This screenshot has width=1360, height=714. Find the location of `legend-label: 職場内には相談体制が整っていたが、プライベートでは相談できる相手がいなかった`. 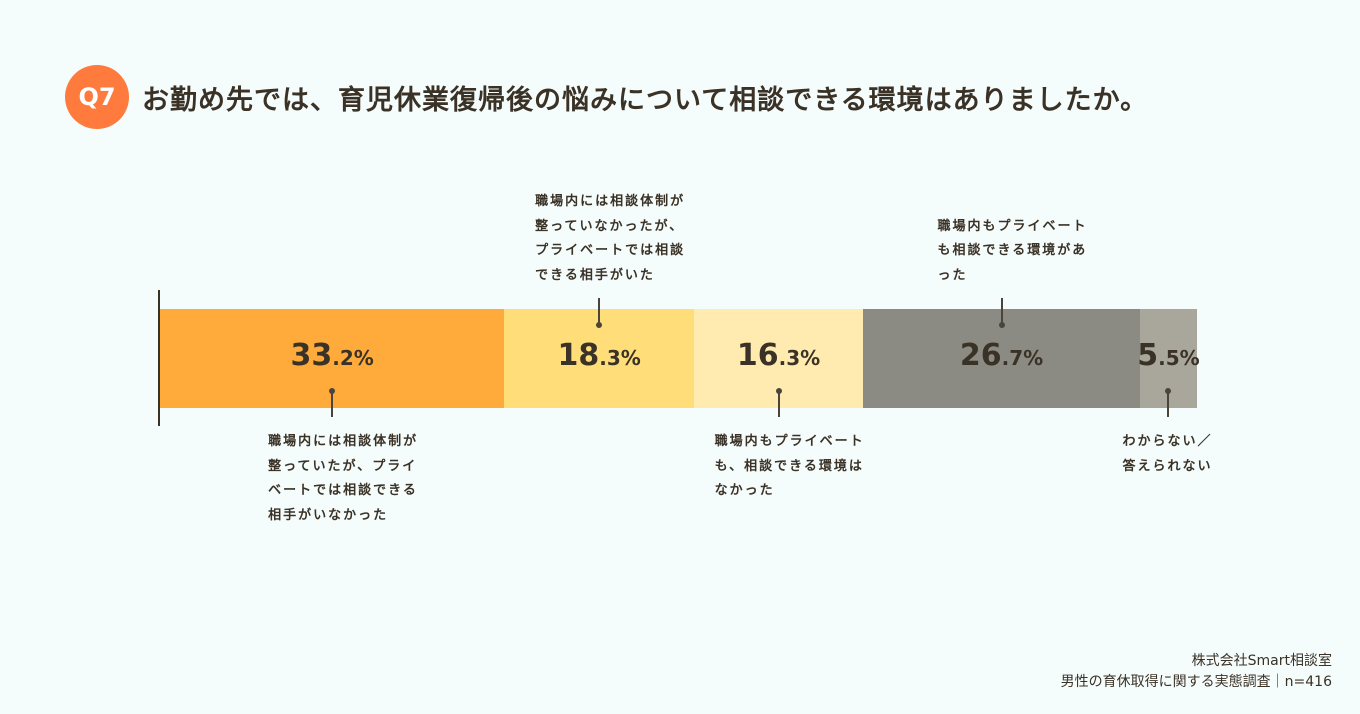

legend-label: 職場内には相談体制が整っていたが、プライベートでは相談できる相手がいなかった is located at coordinates (343, 478).